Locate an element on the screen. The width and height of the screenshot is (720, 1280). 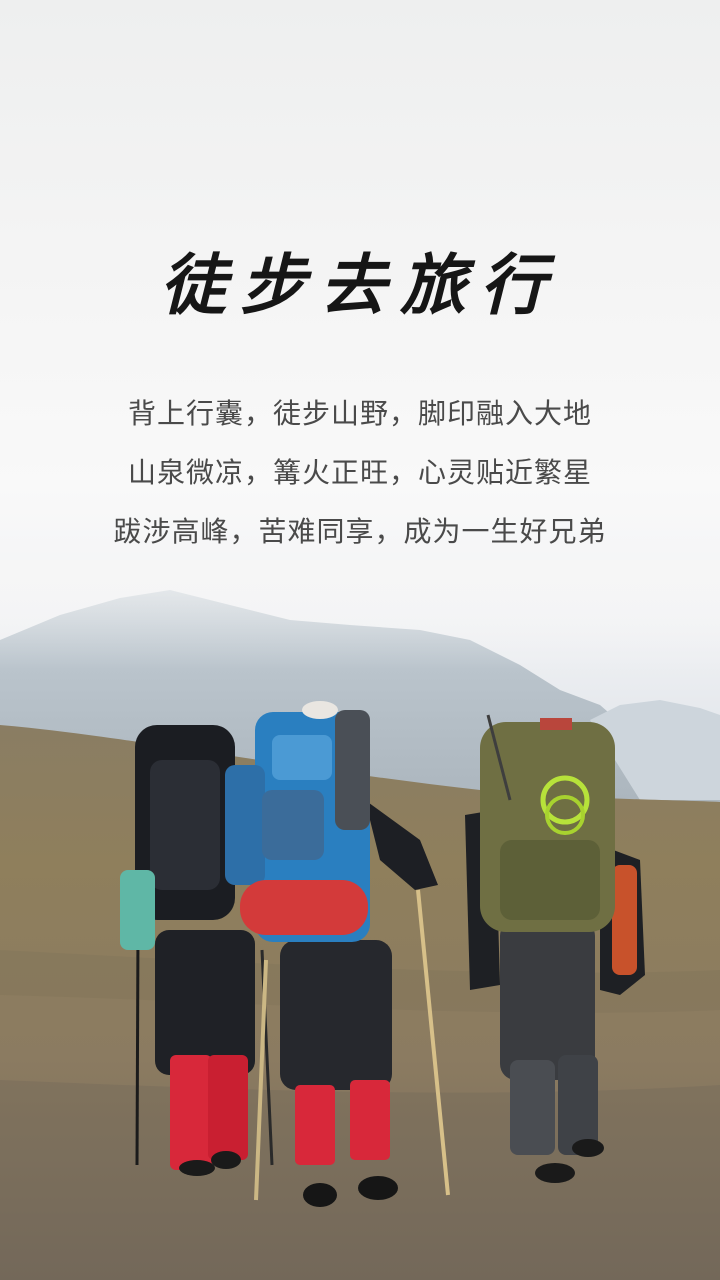
poem-line-3: 跋涉高峰，苦难同享，成为一生好兄弟 is located at coordinates (360, 531).